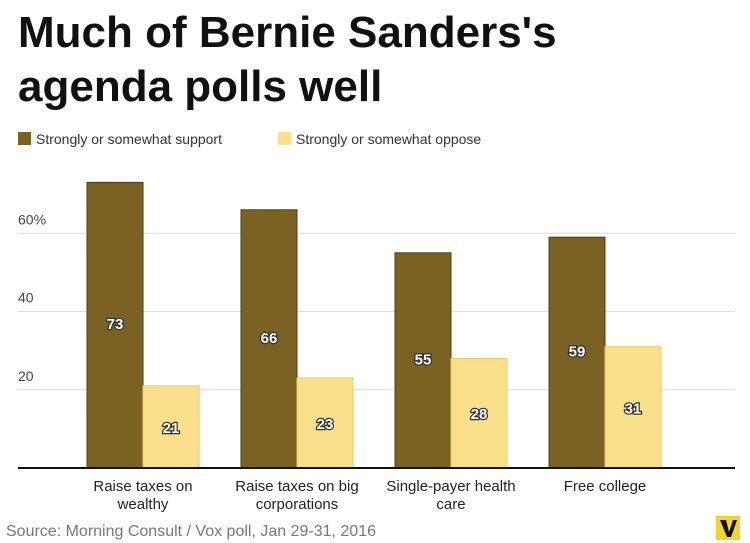 This screenshot has width=750, height=543. What do you see at coordinates (129, 139) in the screenshot?
I see `legend-label: Strongly or somewhat support` at bounding box center [129, 139].